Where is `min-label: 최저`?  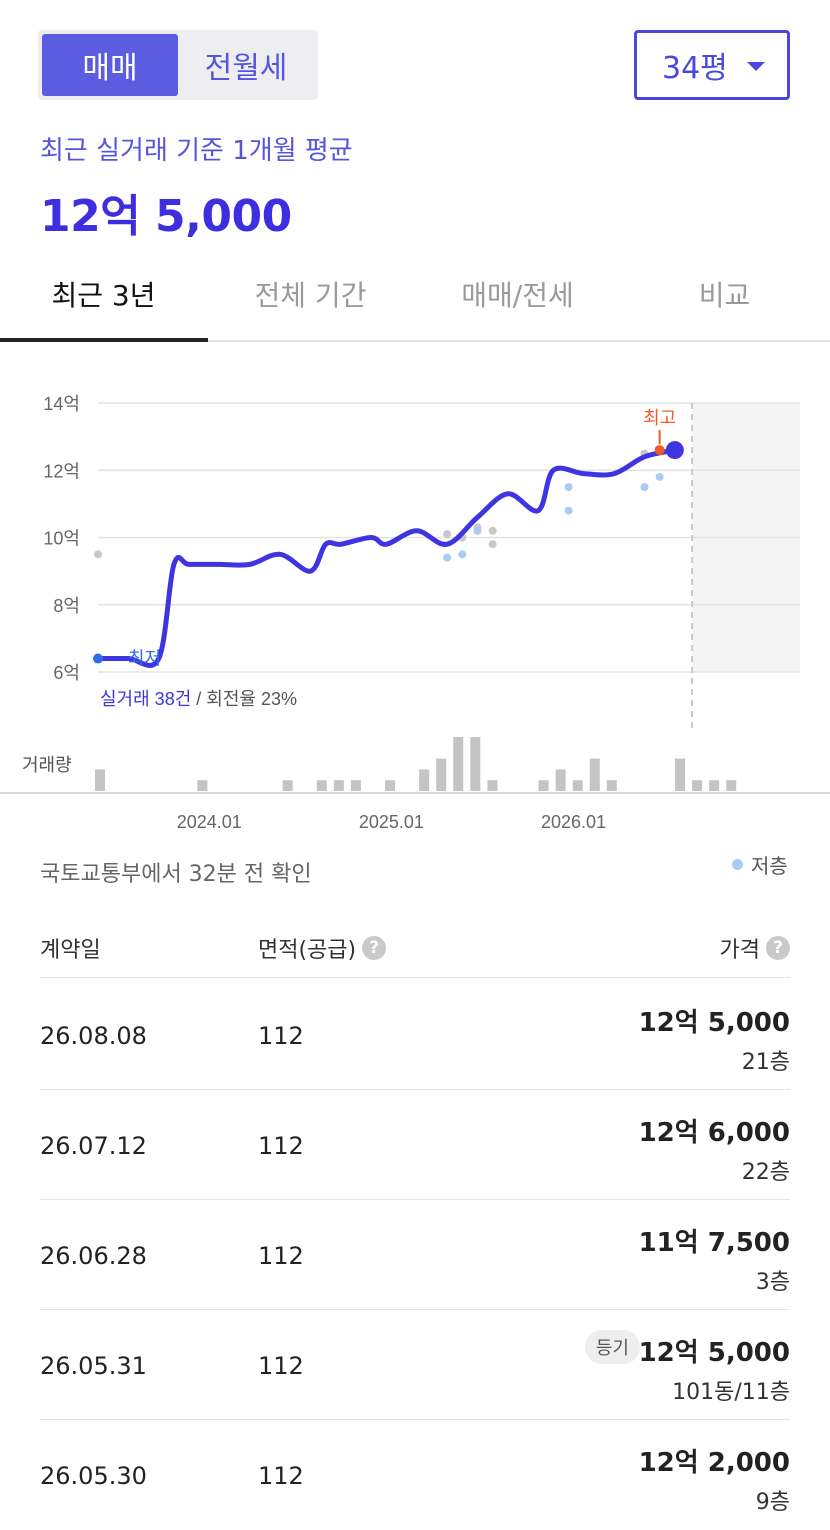 min-label: 최저 is located at coordinates (144, 659).